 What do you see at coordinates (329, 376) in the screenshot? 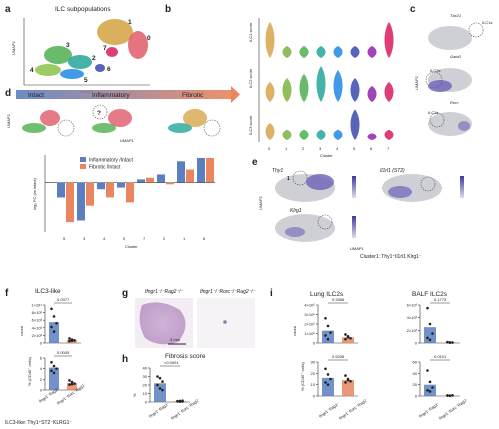
I see `i-lung-pct-chart: 0 10 20 30 % (CD45⁺ cells) 0.5206` at bounding box center [329, 376].